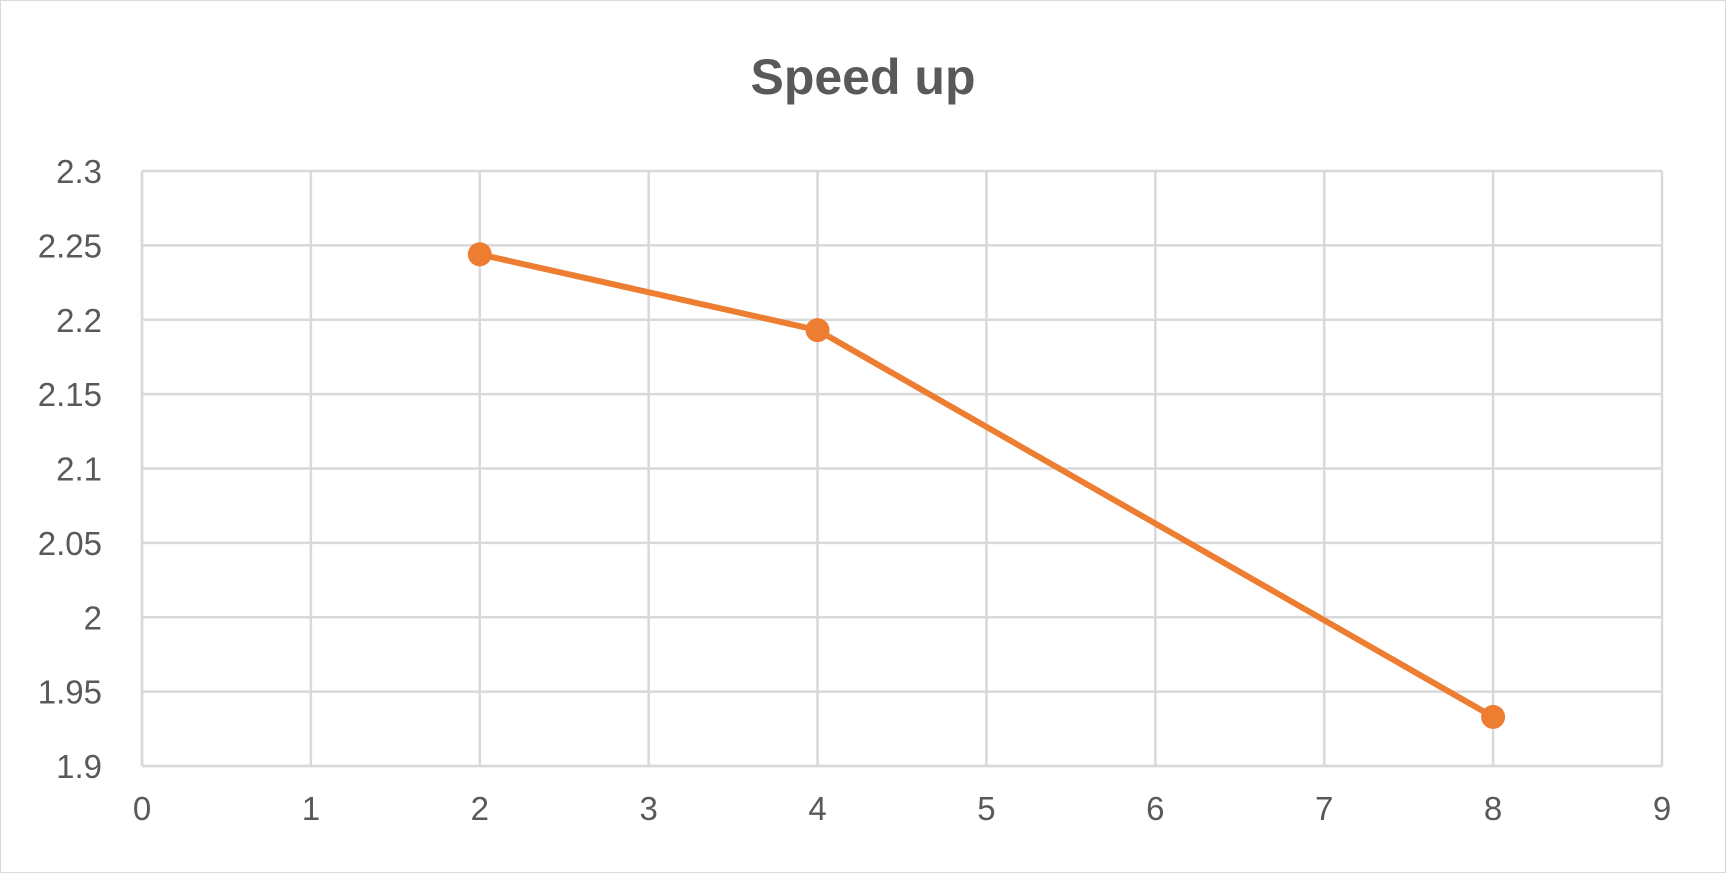  What do you see at coordinates (480, 808) in the screenshot?
I see `x-tick-label: 2` at bounding box center [480, 808].